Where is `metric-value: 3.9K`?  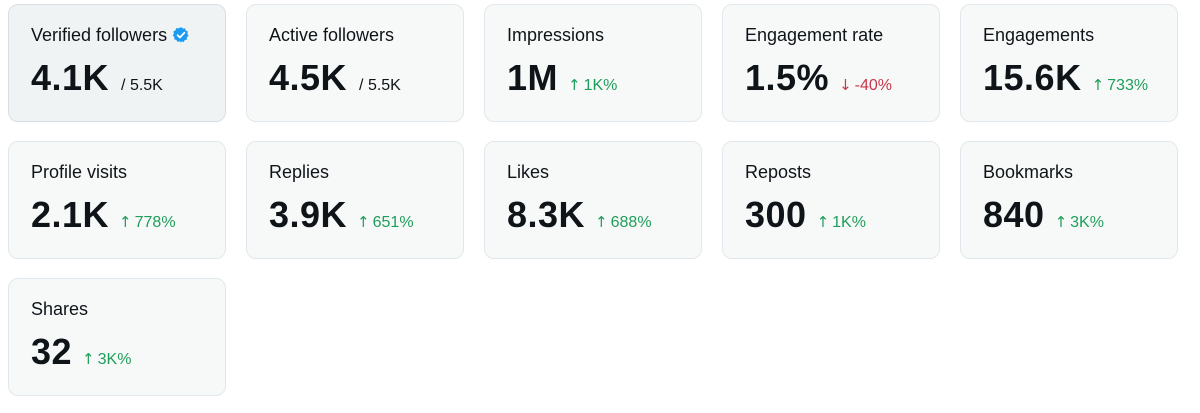 metric-value: 3.9K is located at coordinates (308, 214).